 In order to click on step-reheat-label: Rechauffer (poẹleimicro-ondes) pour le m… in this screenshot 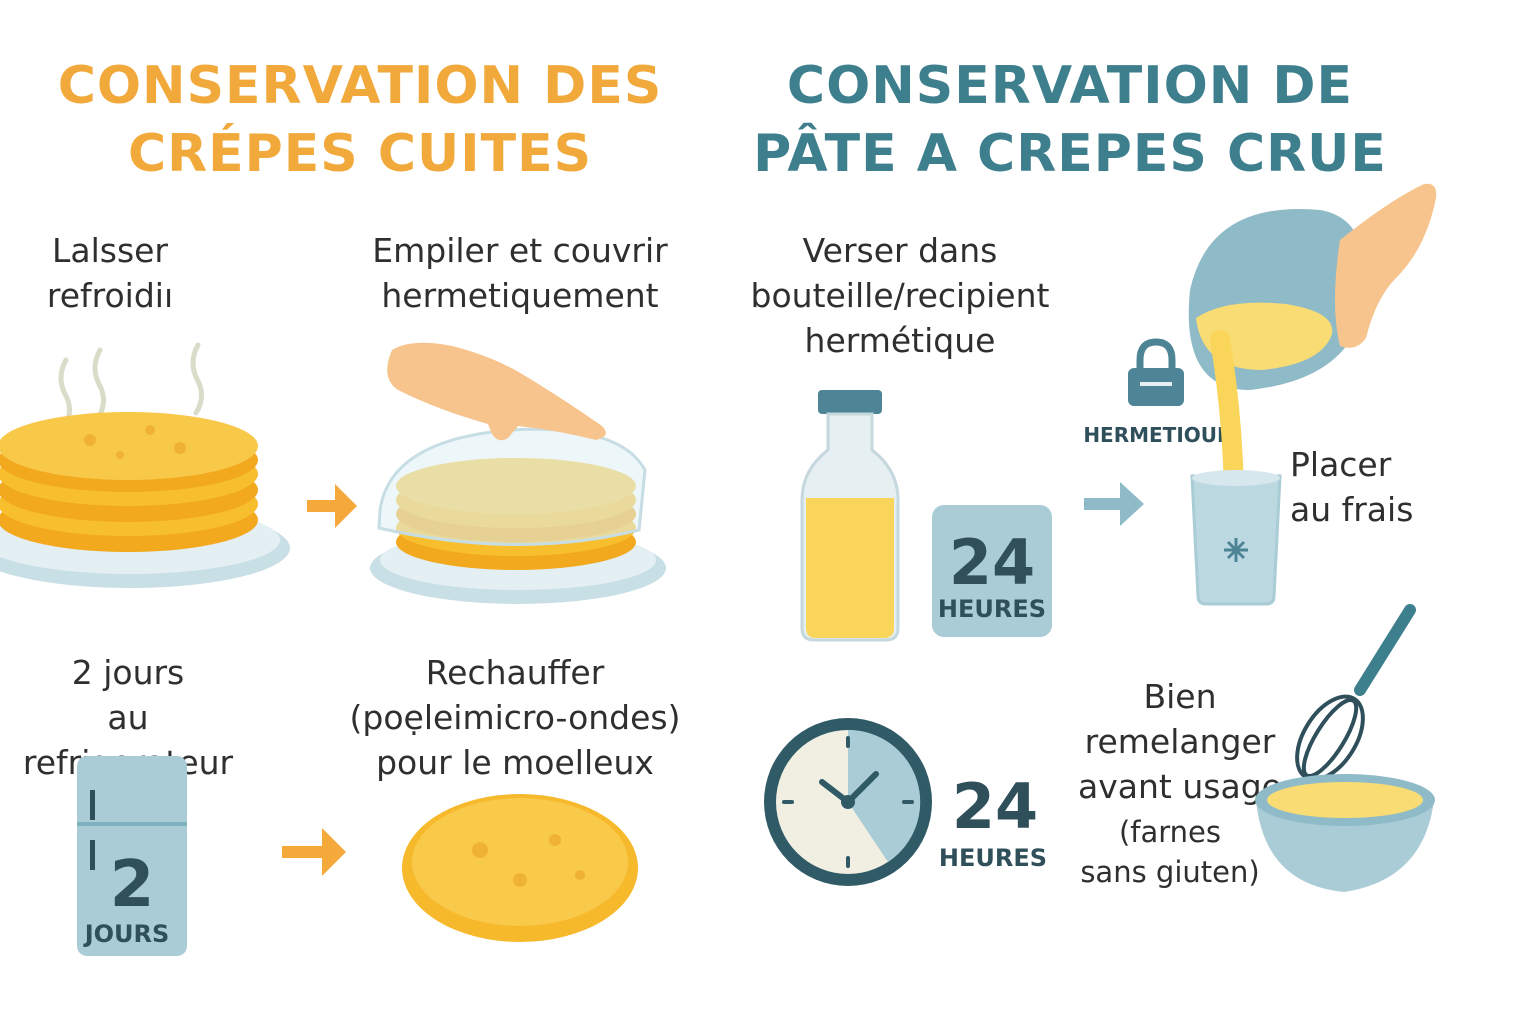, I will do `click(515, 717)`.